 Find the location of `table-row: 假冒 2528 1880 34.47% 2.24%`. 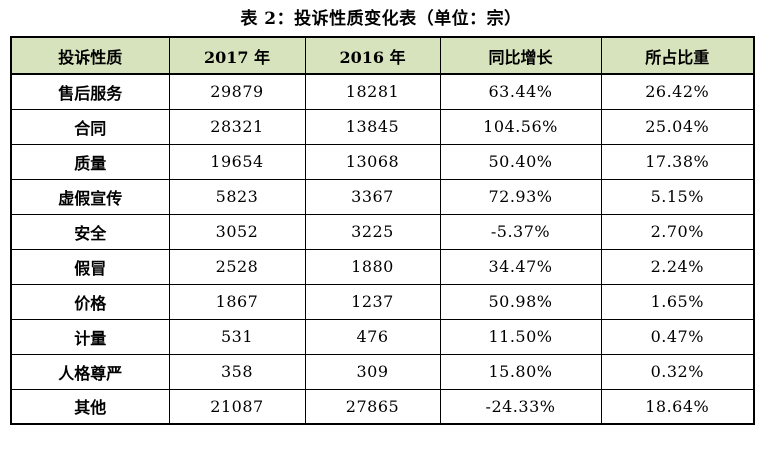

table-row: 假冒 2528 1880 34.47% 2.24% is located at coordinates (382, 266).